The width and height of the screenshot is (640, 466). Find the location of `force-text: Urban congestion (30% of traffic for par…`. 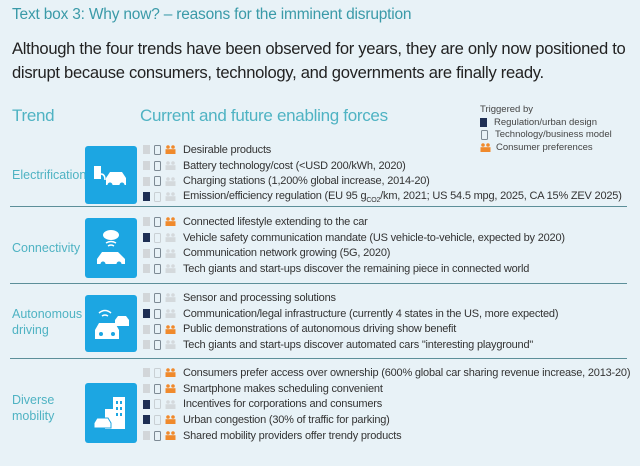

force-text: Urban congestion (30% of traffic for par… is located at coordinates (286, 419).